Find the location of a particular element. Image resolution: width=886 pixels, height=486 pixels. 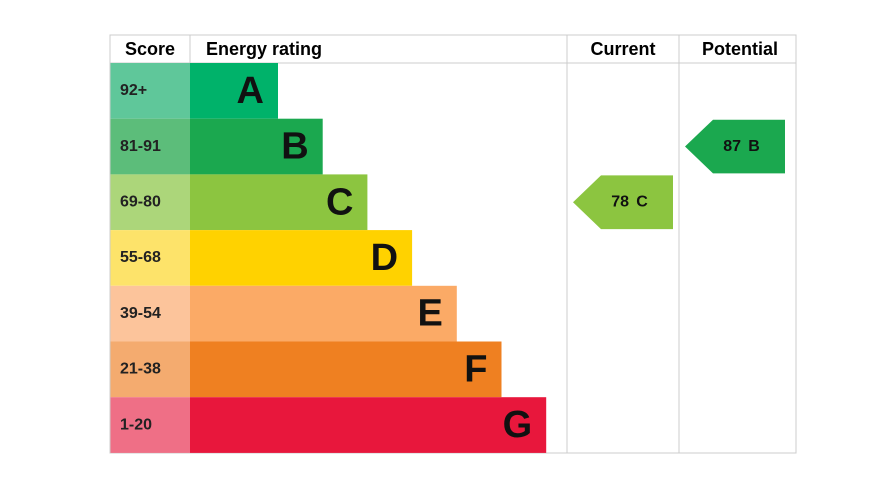

rating-letter: B is located at coordinates (294, 147).